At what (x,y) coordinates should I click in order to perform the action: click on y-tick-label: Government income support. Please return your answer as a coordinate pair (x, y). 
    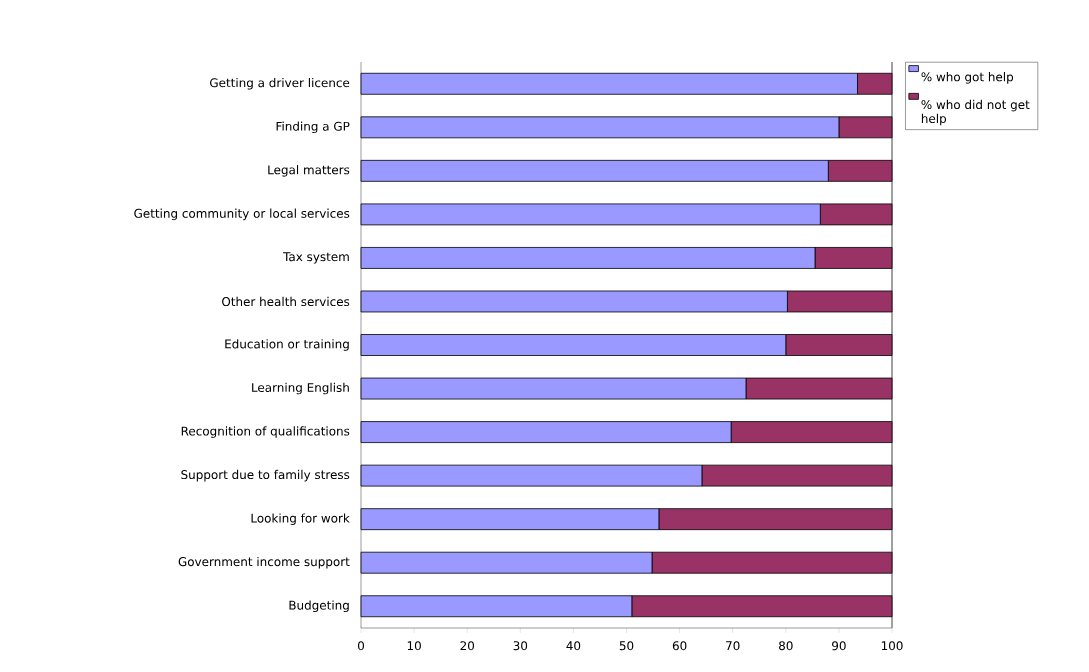
    Looking at the image, I should click on (264, 562).